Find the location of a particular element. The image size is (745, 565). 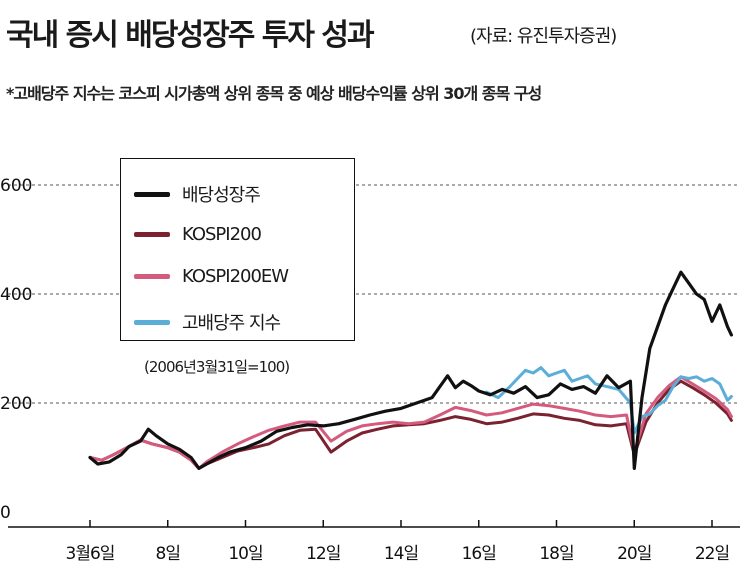

chart-title: 국내 증시 배당성장주 투자 성과 is located at coordinates (190, 35).